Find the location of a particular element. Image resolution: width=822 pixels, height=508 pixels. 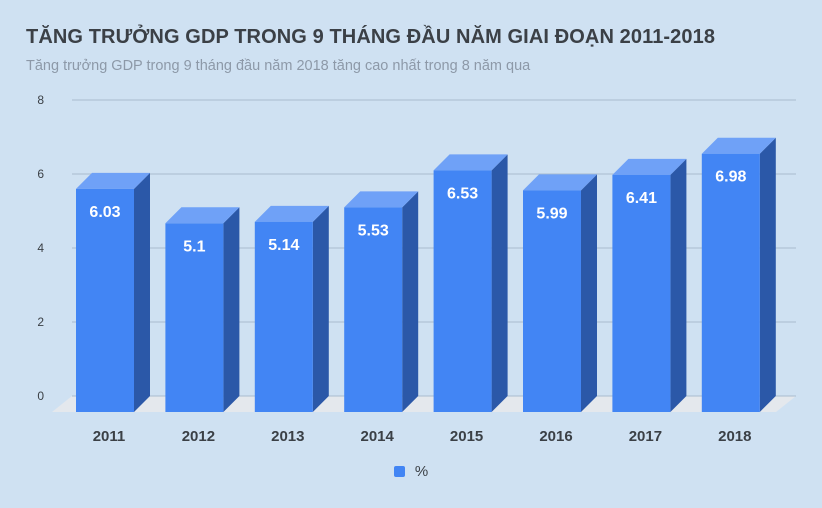

x-tick-label: 2012 is located at coordinates (198, 436).